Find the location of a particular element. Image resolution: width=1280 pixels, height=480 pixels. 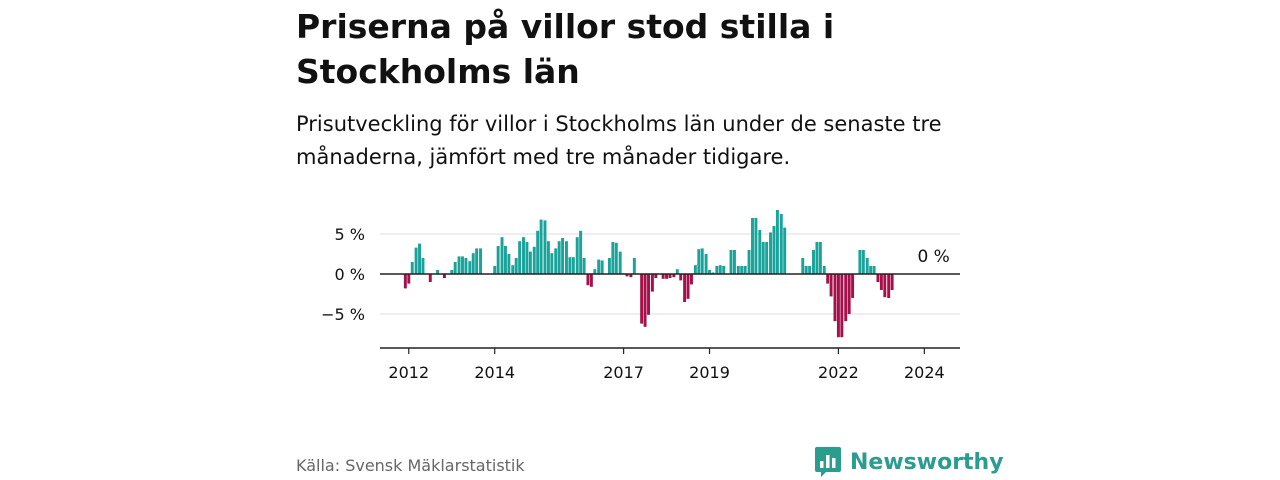

y-tick-label: 5 % is located at coordinates (350, 234).